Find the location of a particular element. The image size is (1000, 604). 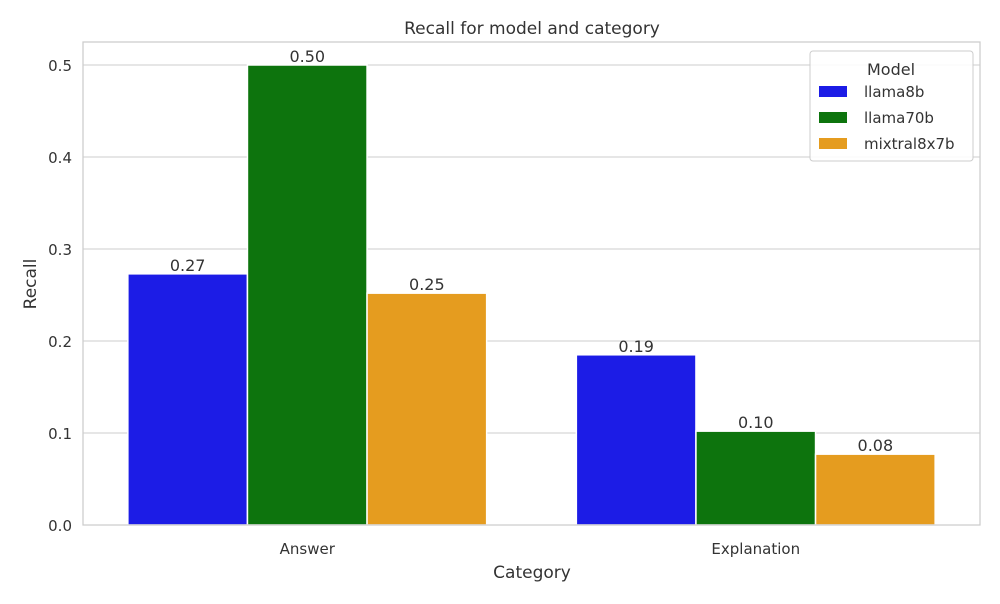

legend-label: mixtral8x7b is located at coordinates (909, 144).